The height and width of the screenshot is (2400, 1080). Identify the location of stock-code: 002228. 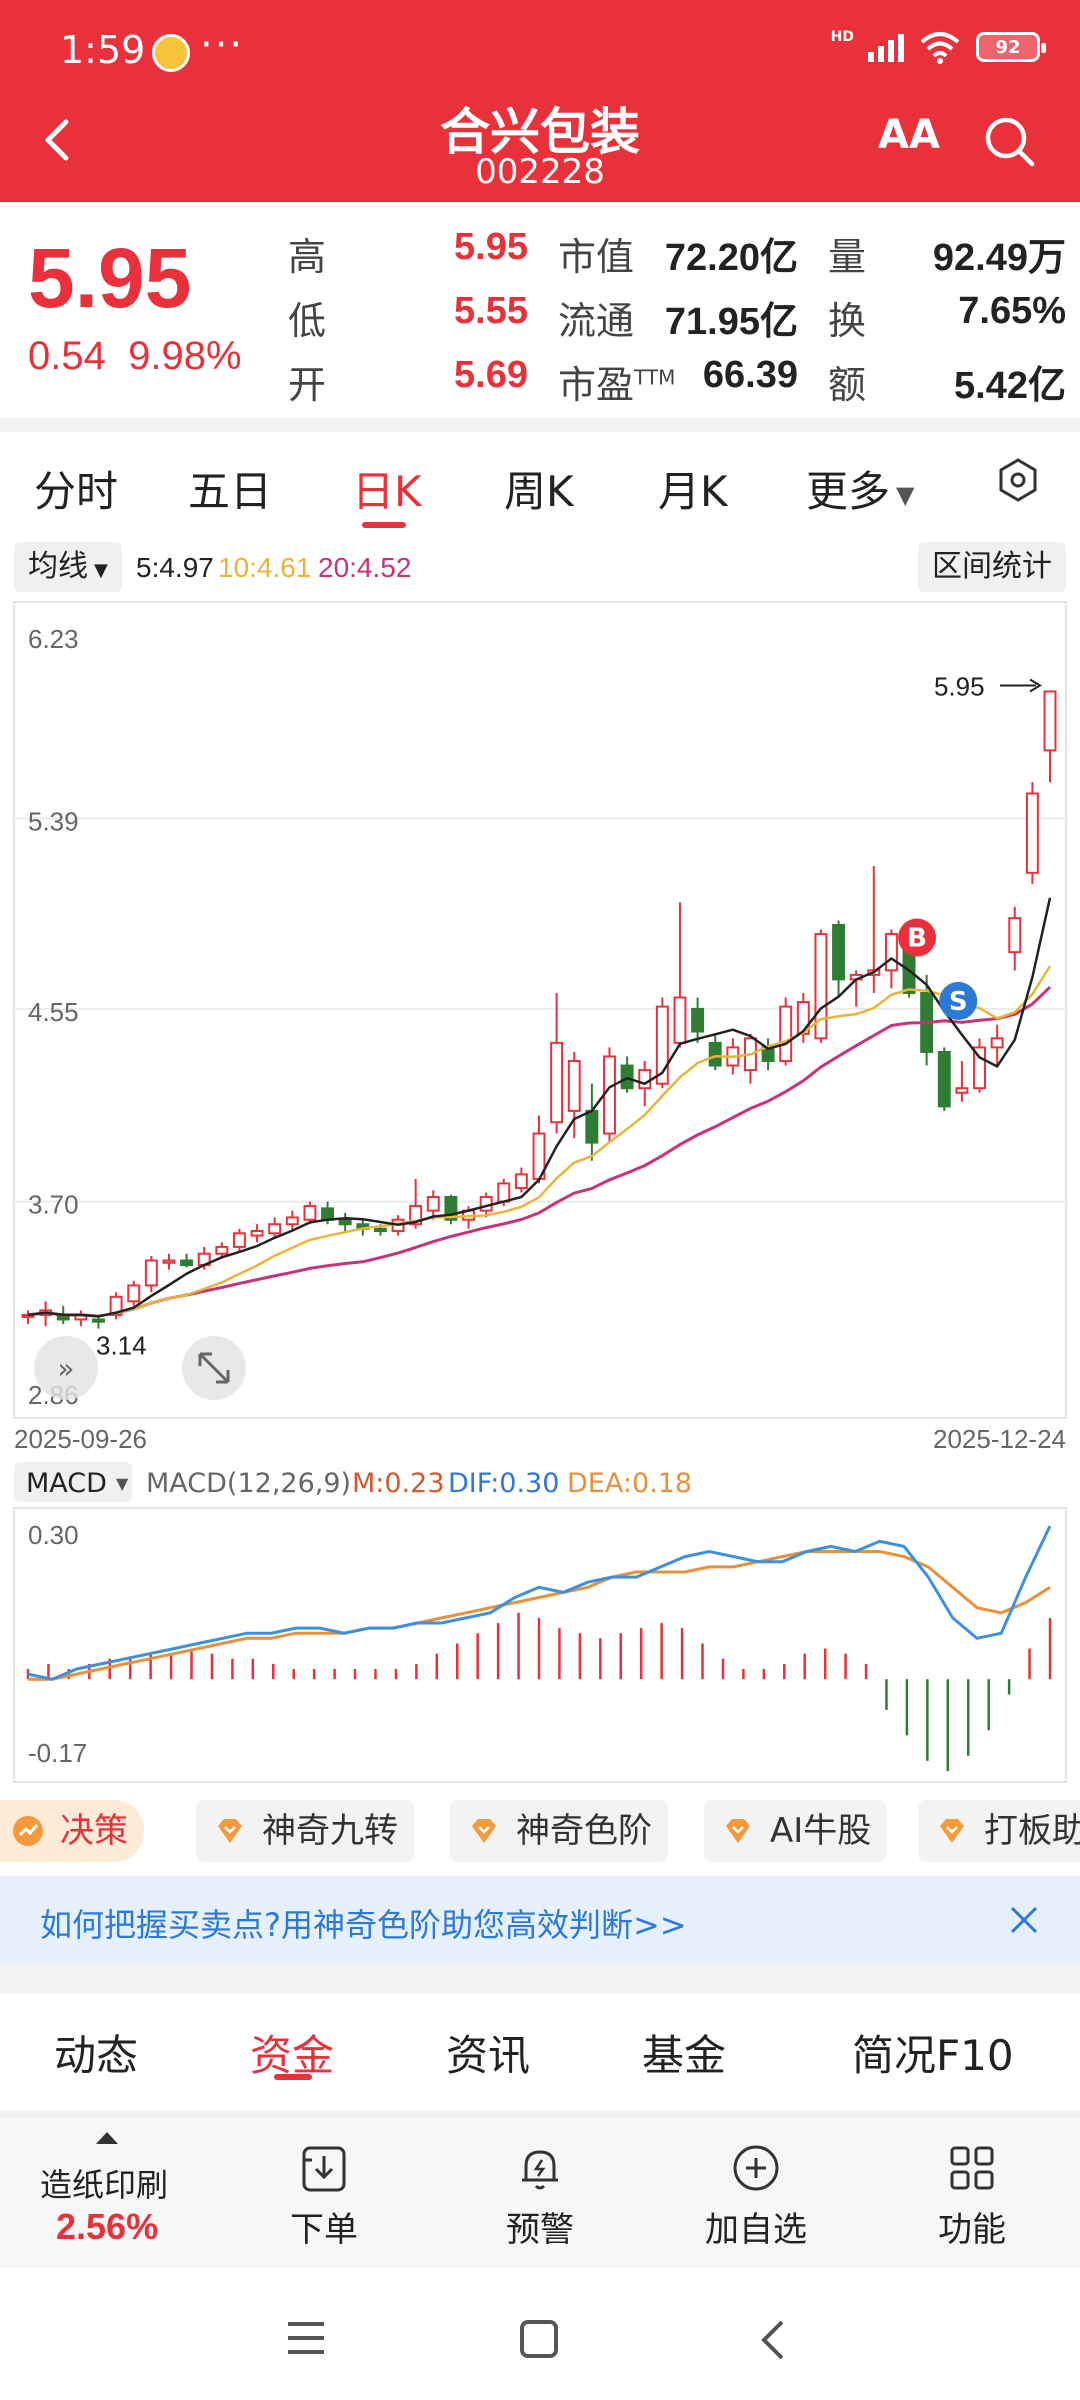
(540, 172).